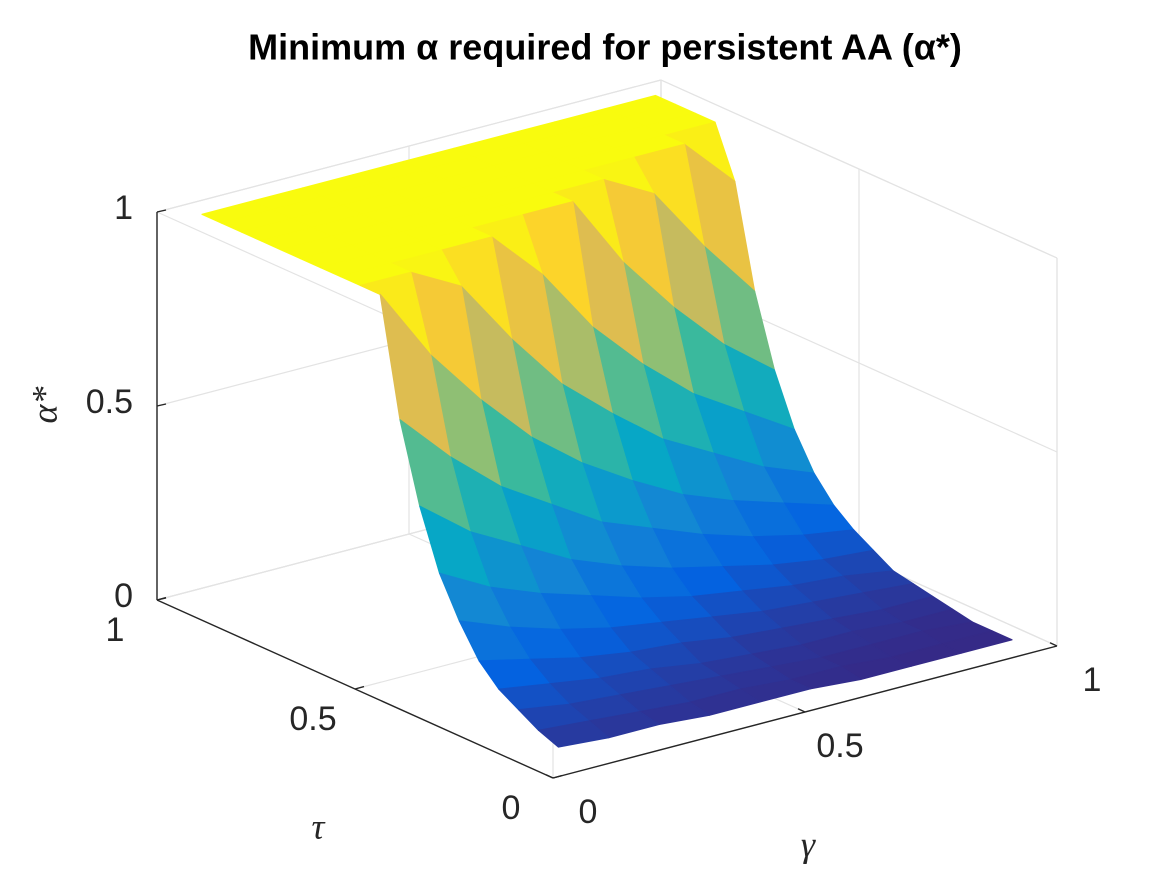  I want to click on x-tick-label: 0.5, so click(839, 746).